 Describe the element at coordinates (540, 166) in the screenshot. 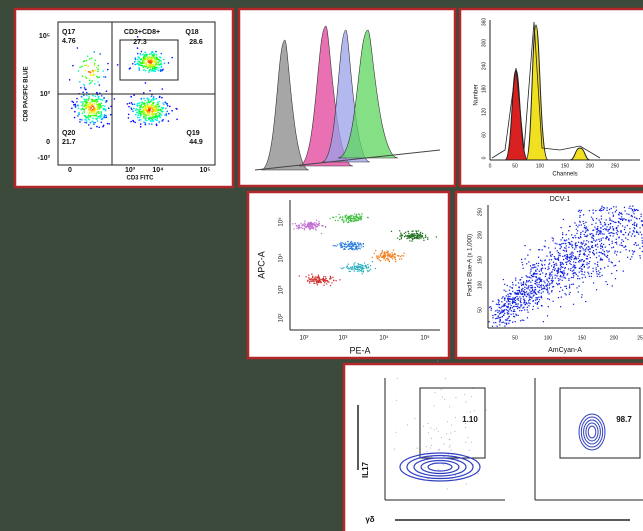

I see `x-tick-label: 100` at that location.